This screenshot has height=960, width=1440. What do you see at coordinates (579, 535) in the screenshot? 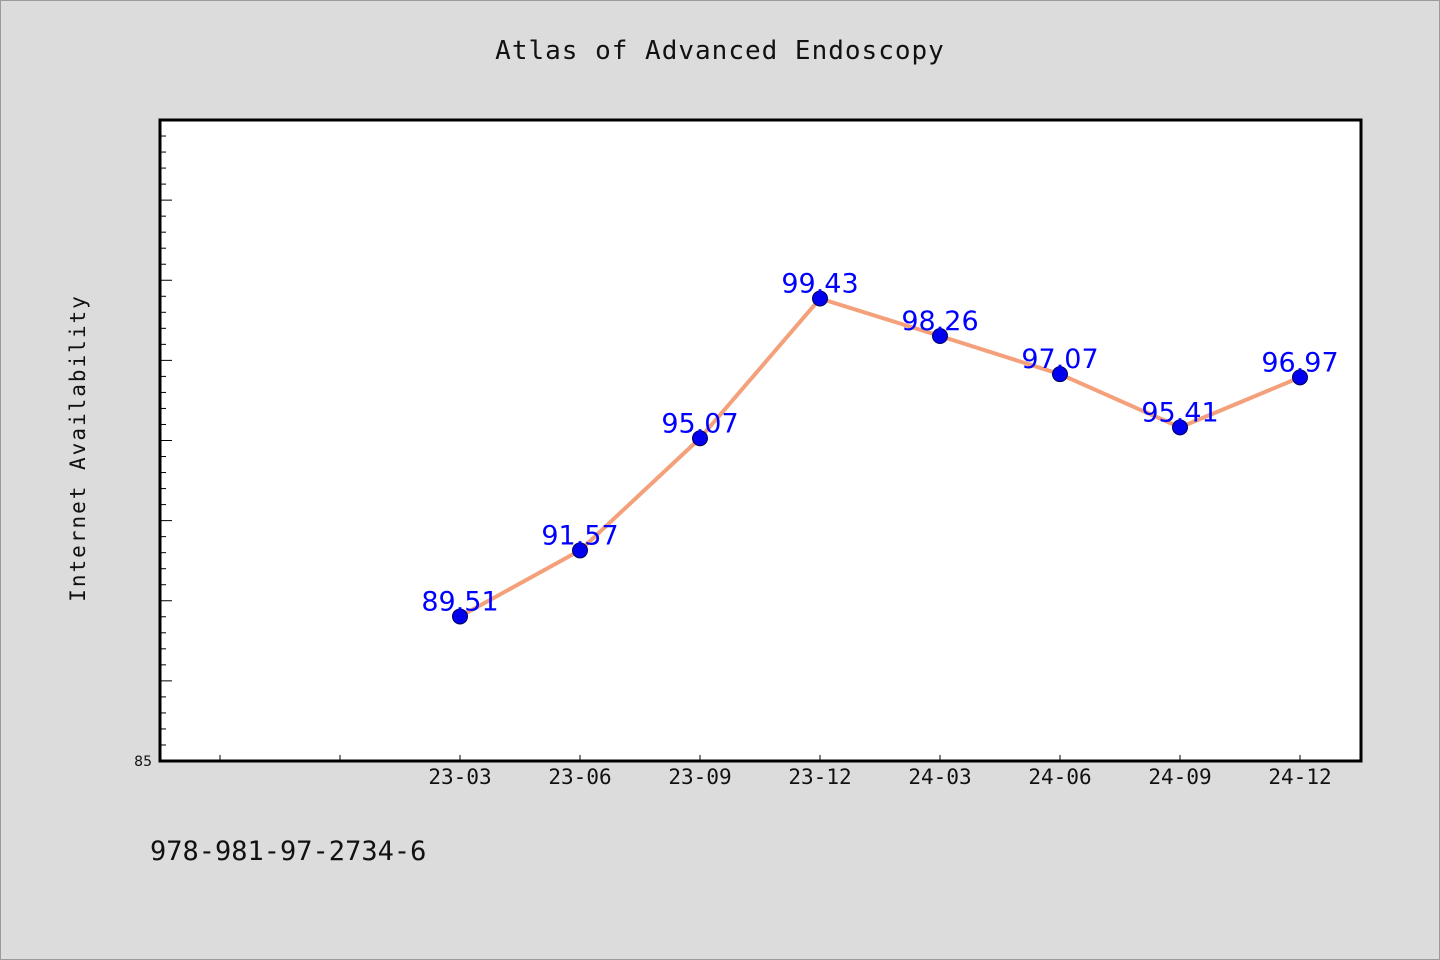
I see `data-label: 91.57` at bounding box center [579, 535].